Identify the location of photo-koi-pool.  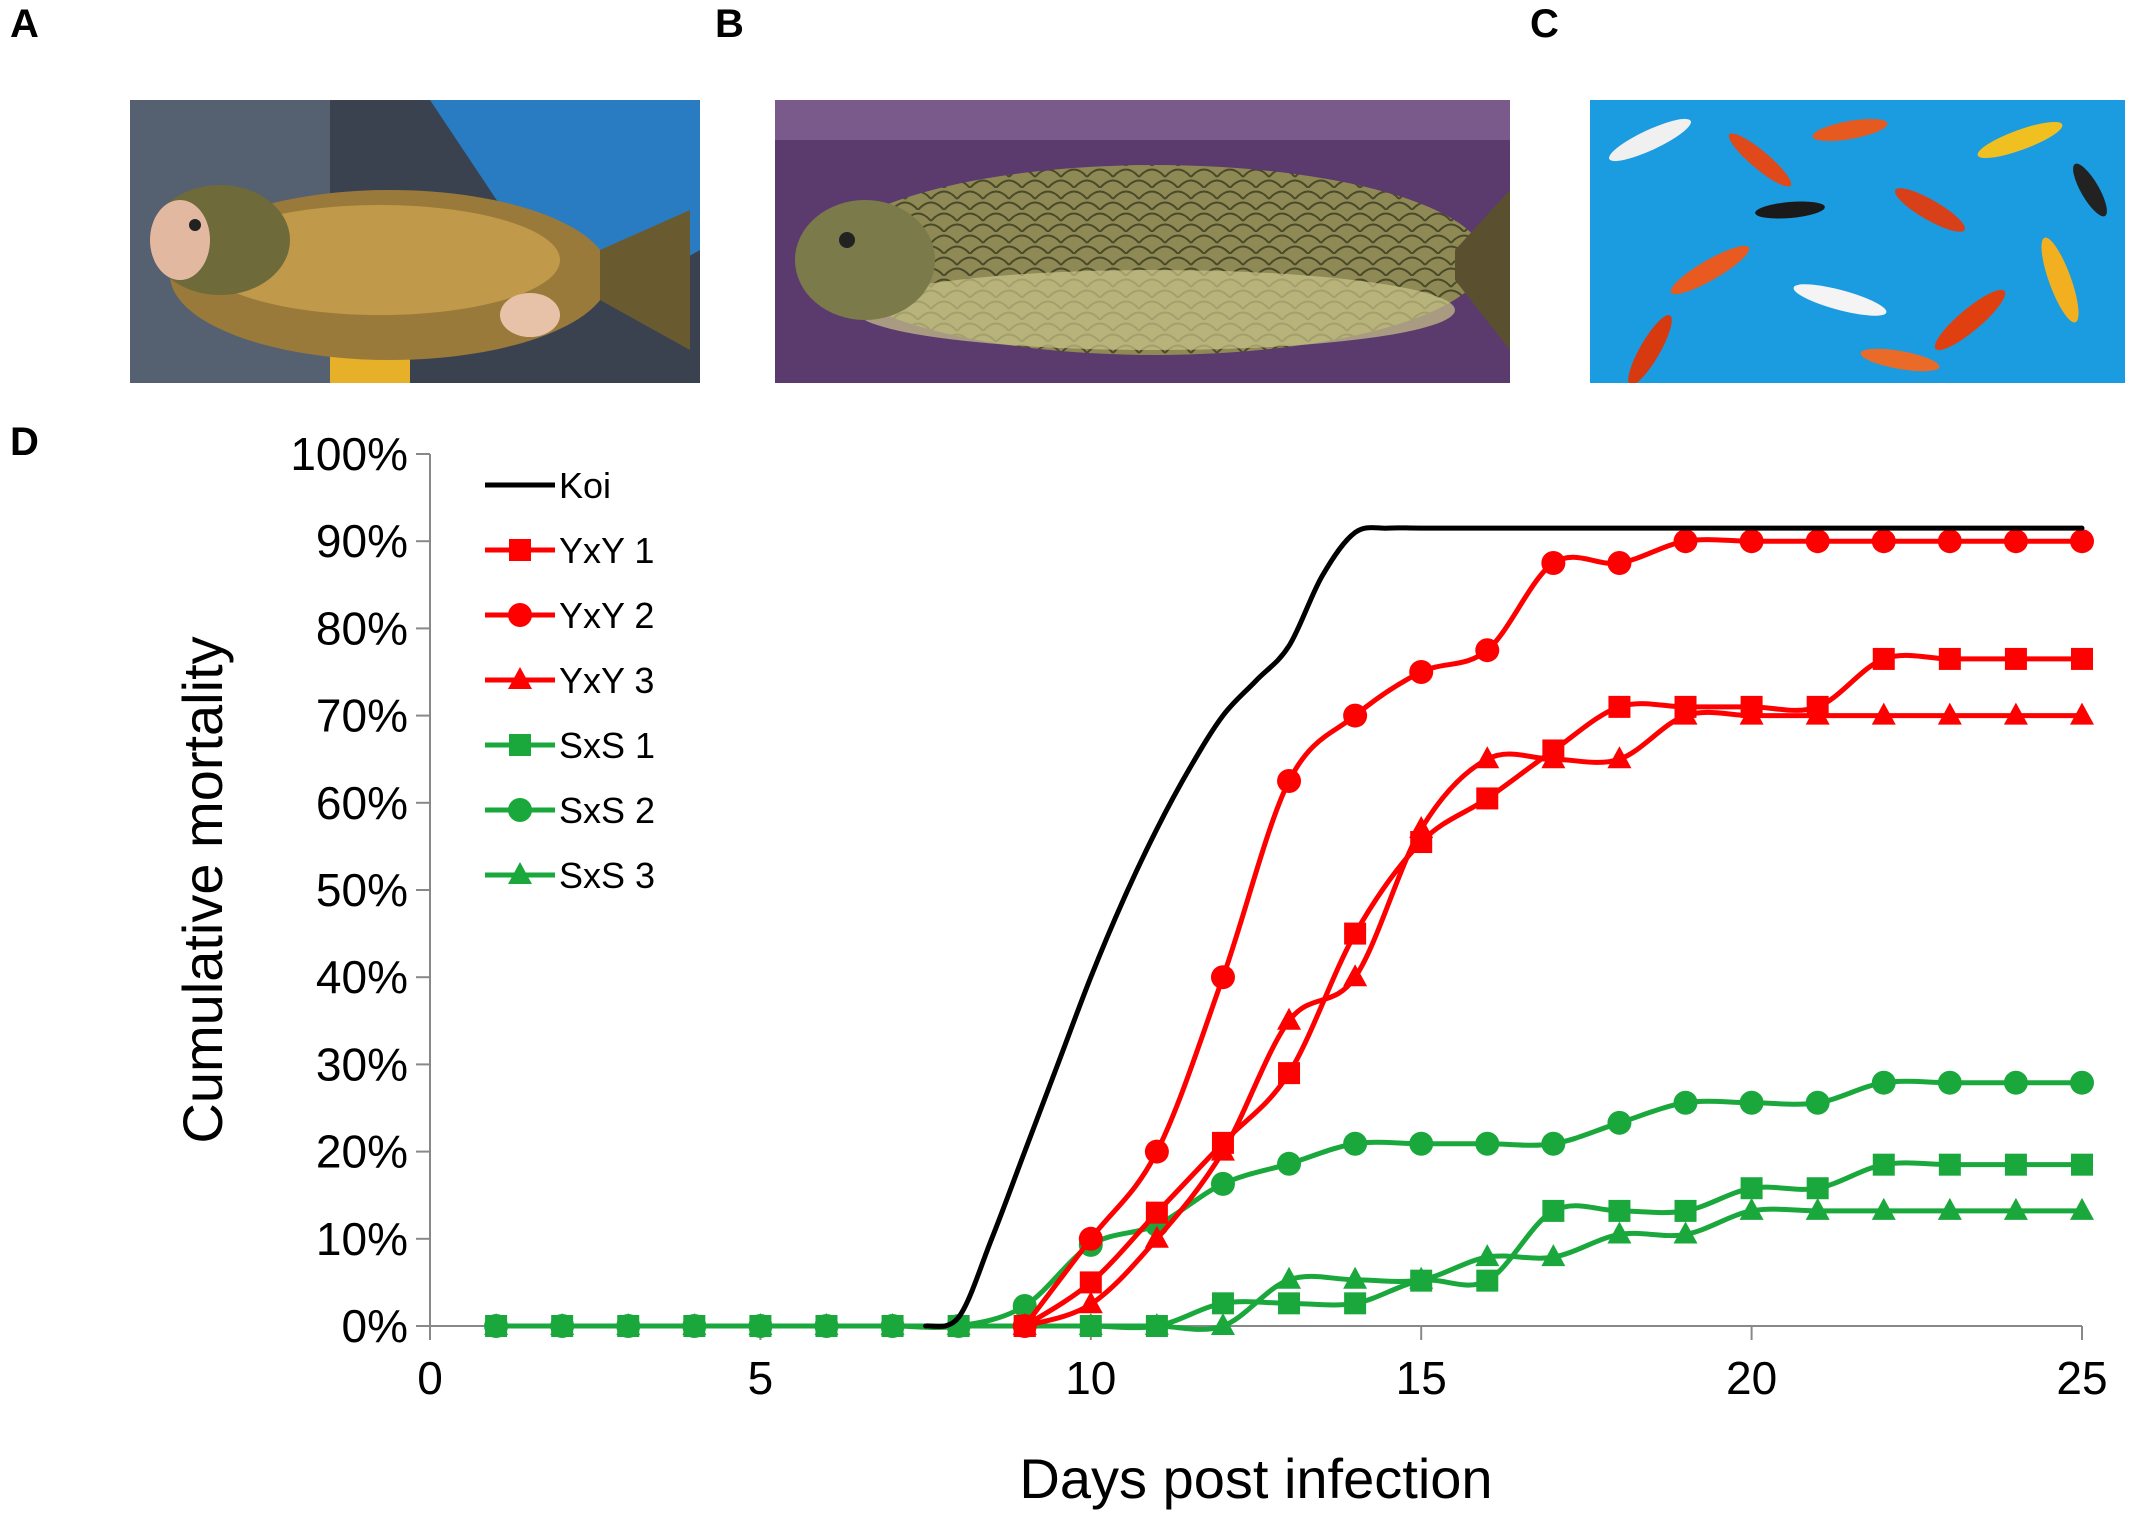
(1857, 241).